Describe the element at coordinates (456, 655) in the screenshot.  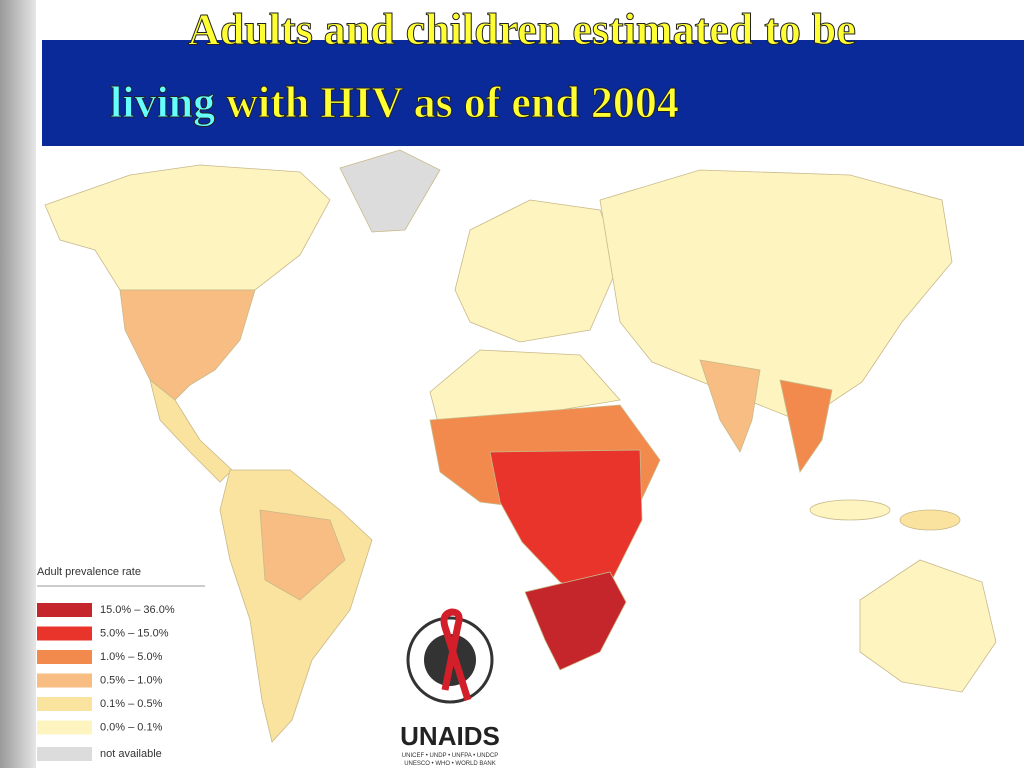
I see `logo-ribbon` at that location.